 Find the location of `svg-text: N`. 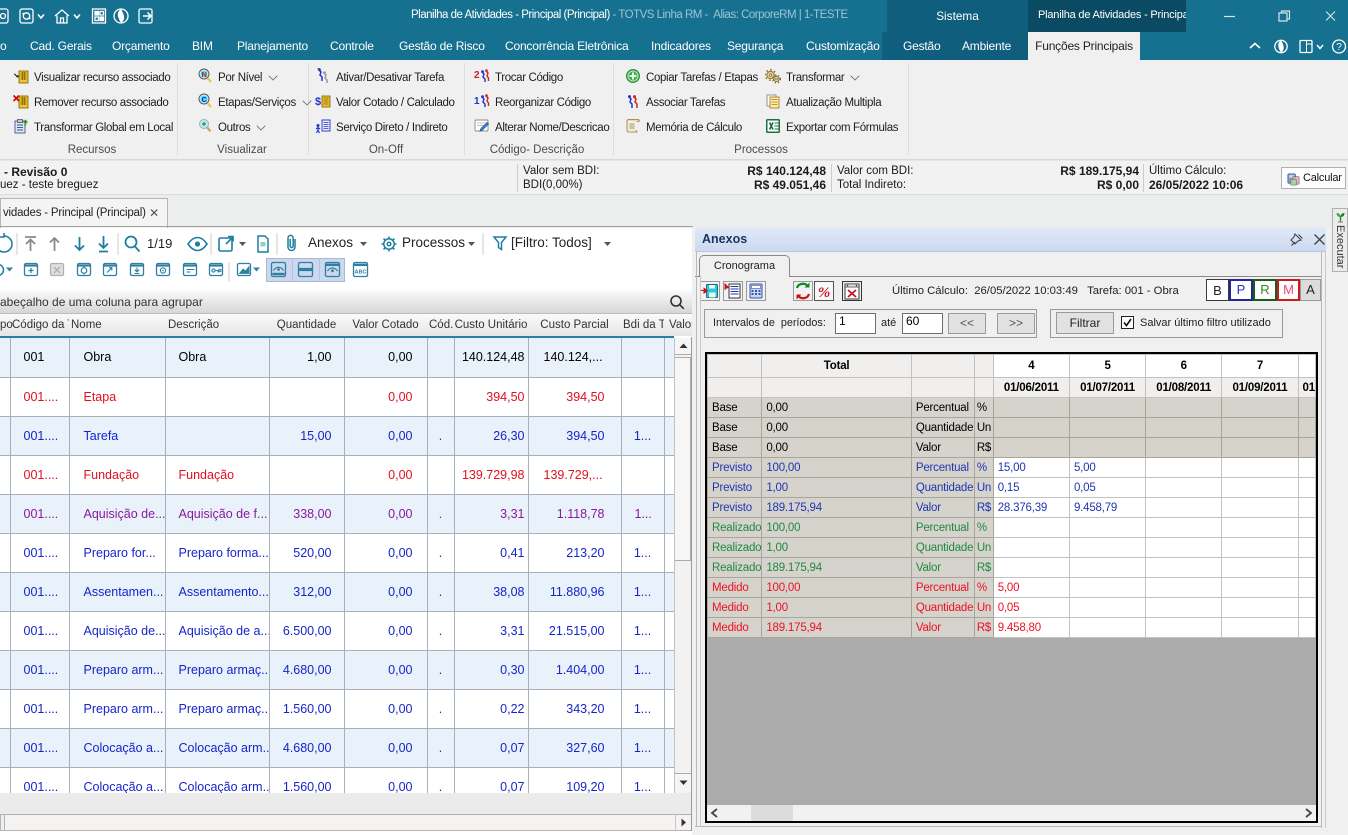

svg-text: N is located at coordinates (203, 74).